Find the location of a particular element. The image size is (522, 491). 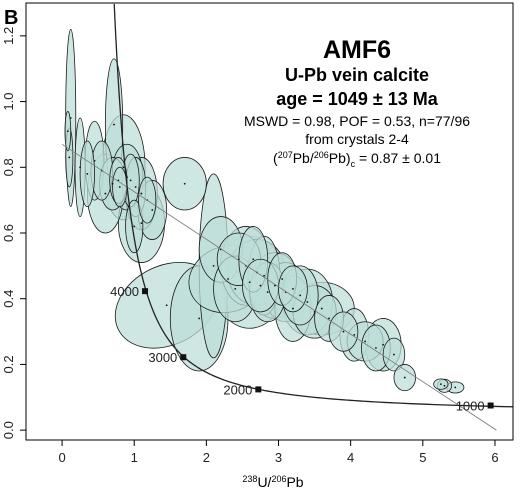

concordia-age-label: 2000 is located at coordinates (237, 389).